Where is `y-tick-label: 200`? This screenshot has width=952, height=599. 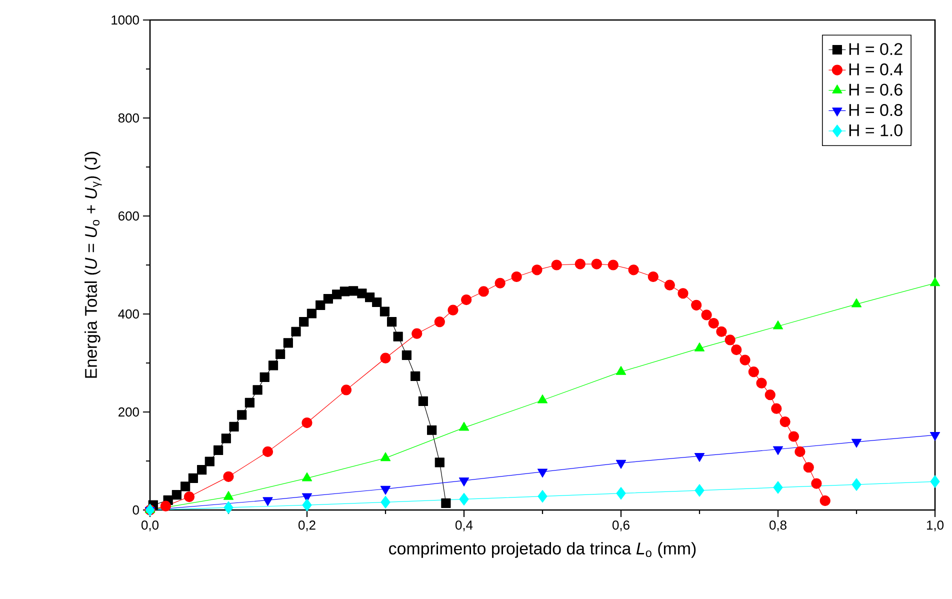 y-tick-label: 200 is located at coordinates (128, 412).